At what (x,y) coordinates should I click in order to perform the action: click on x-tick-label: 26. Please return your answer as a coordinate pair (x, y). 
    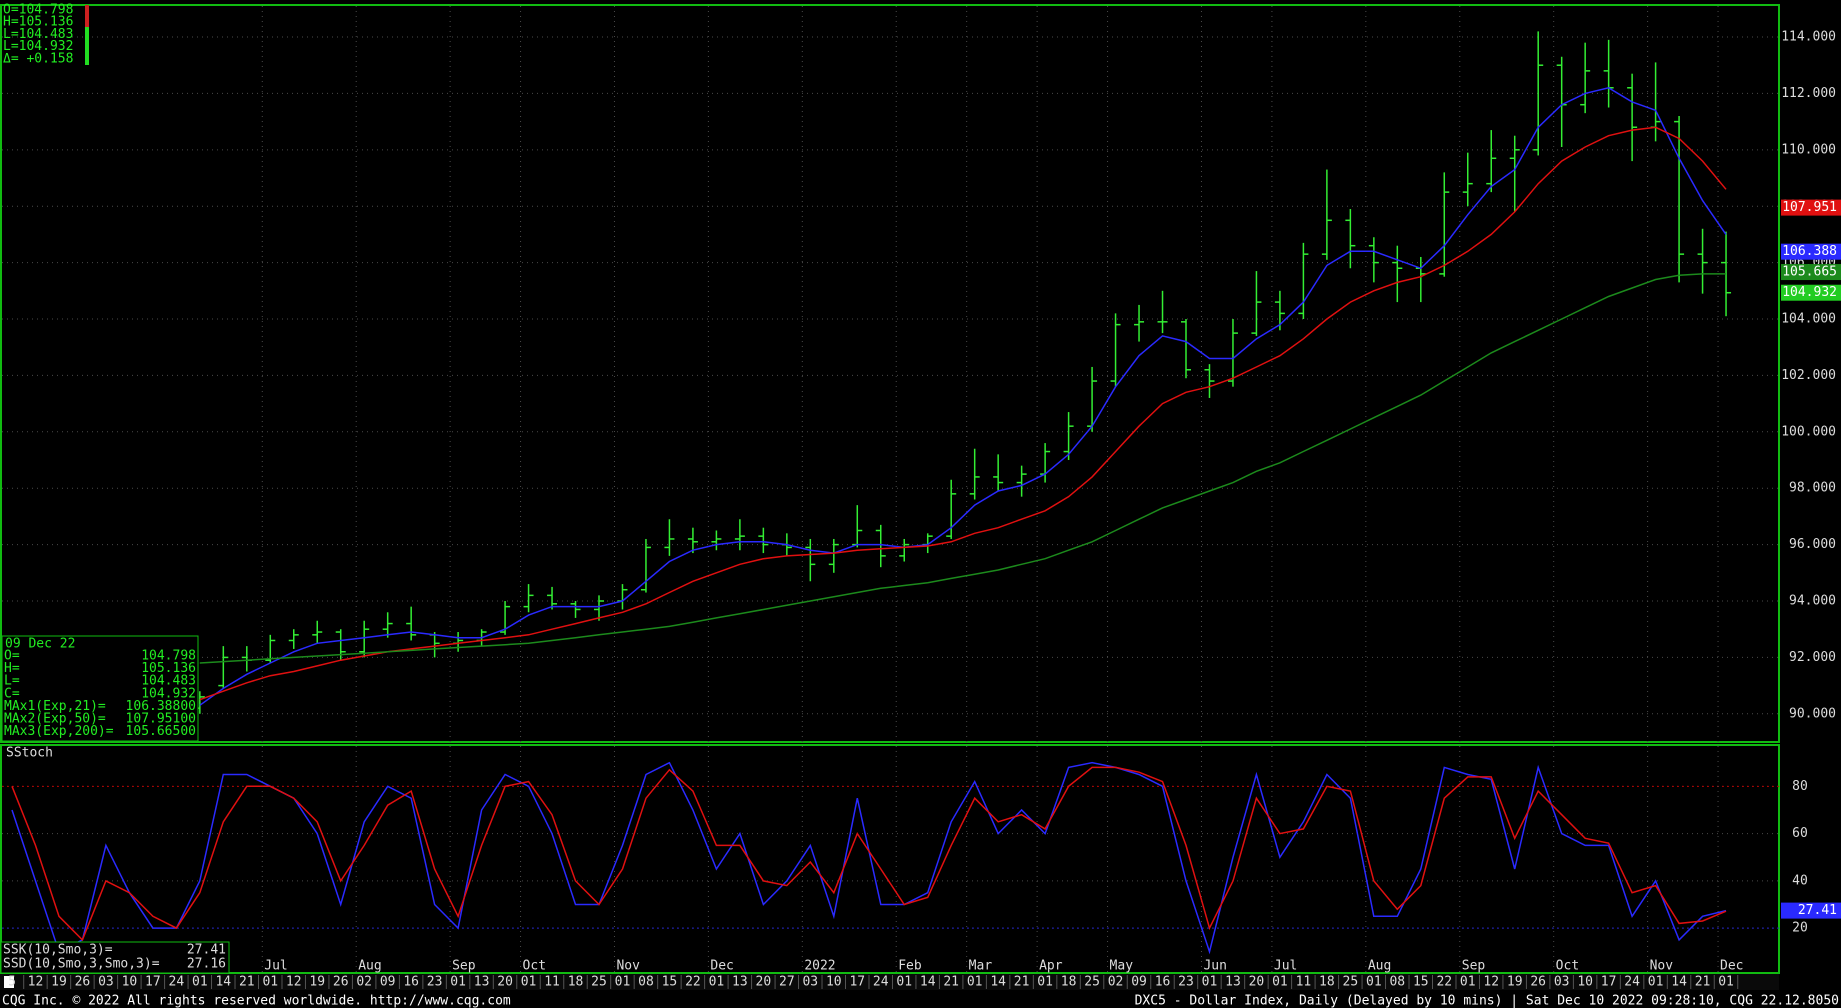
    Looking at the image, I should click on (341, 982).